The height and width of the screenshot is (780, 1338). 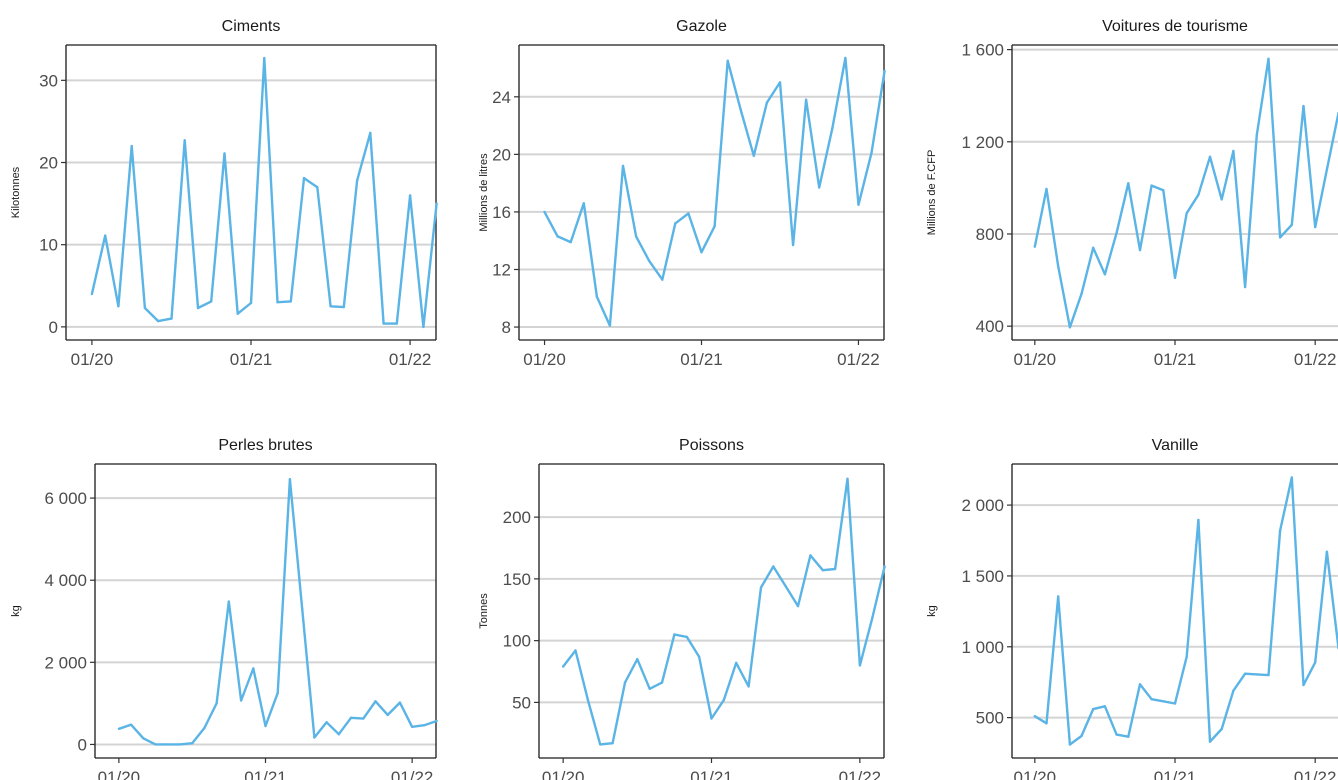 I want to click on y-axis-label: Kilotonnes, so click(x=16, y=192).